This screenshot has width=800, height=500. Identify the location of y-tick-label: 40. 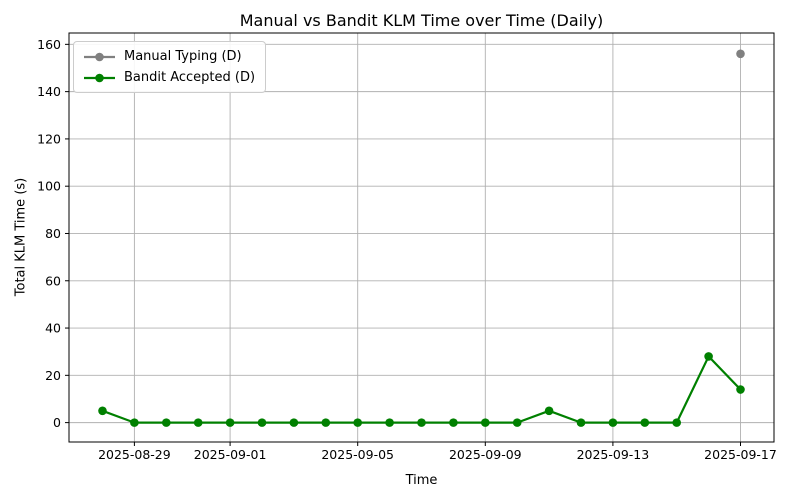
(53, 328).